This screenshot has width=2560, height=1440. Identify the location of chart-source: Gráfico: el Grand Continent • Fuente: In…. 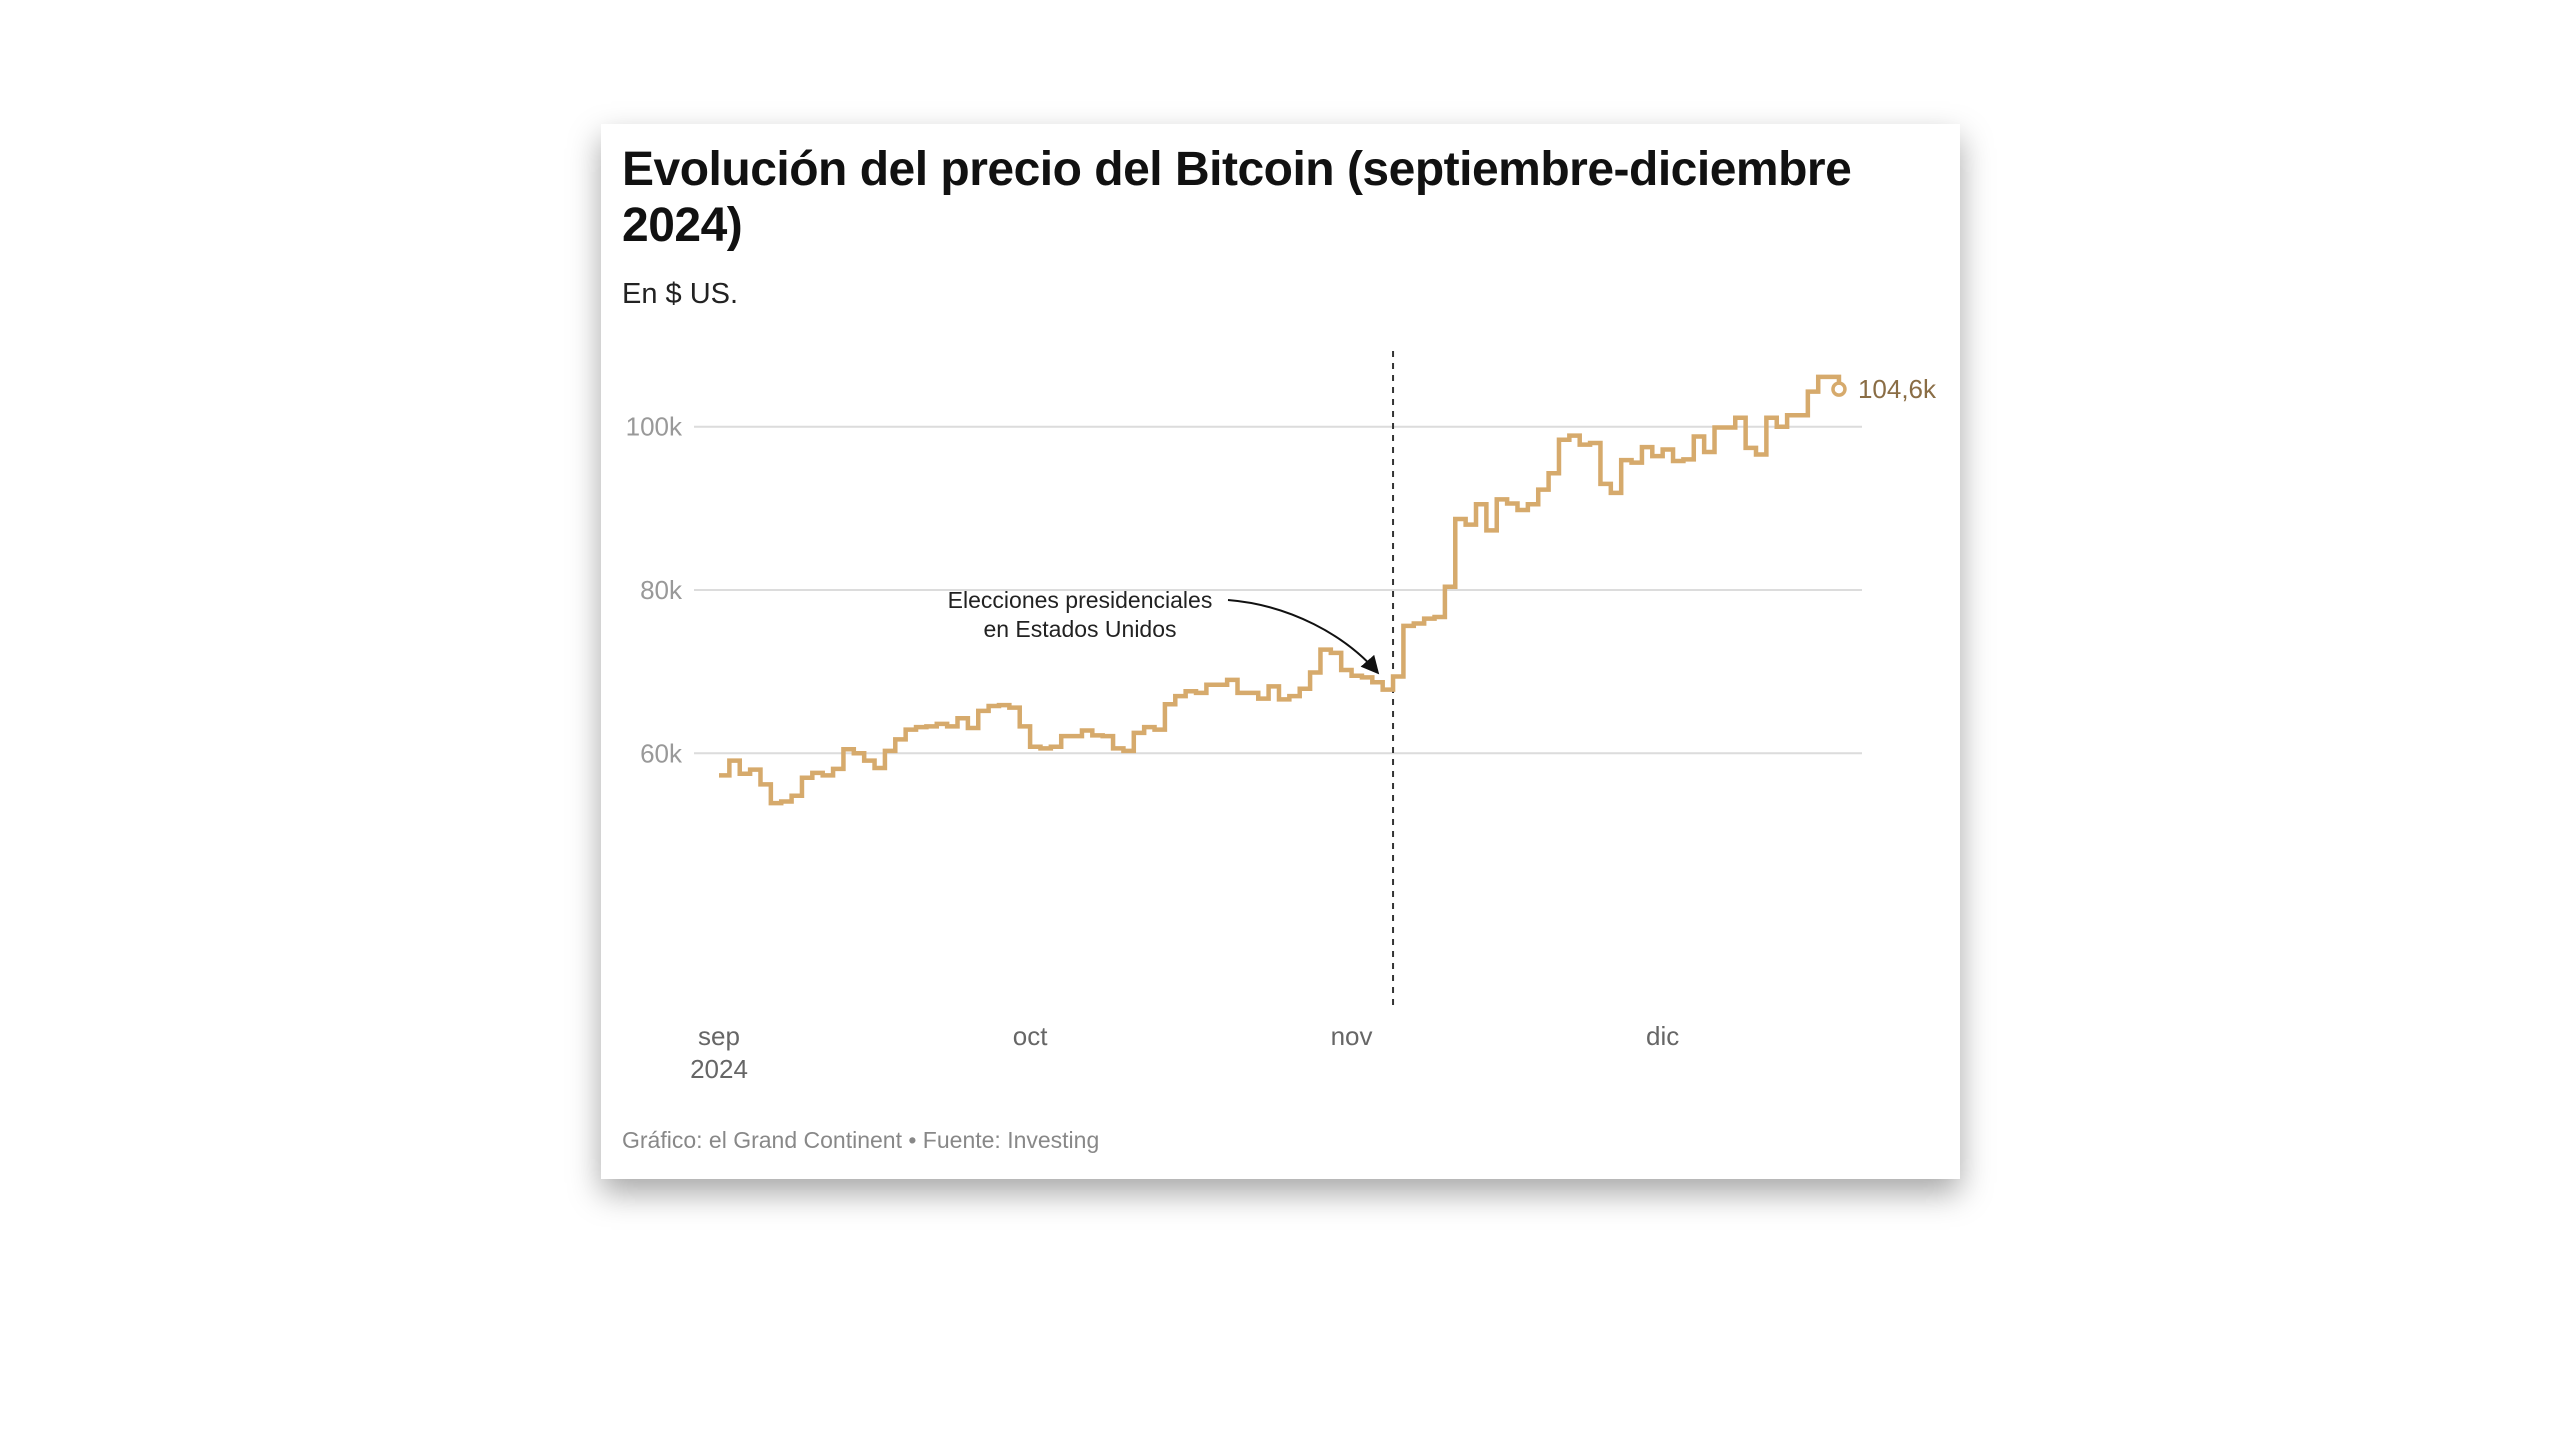
(861, 1140).